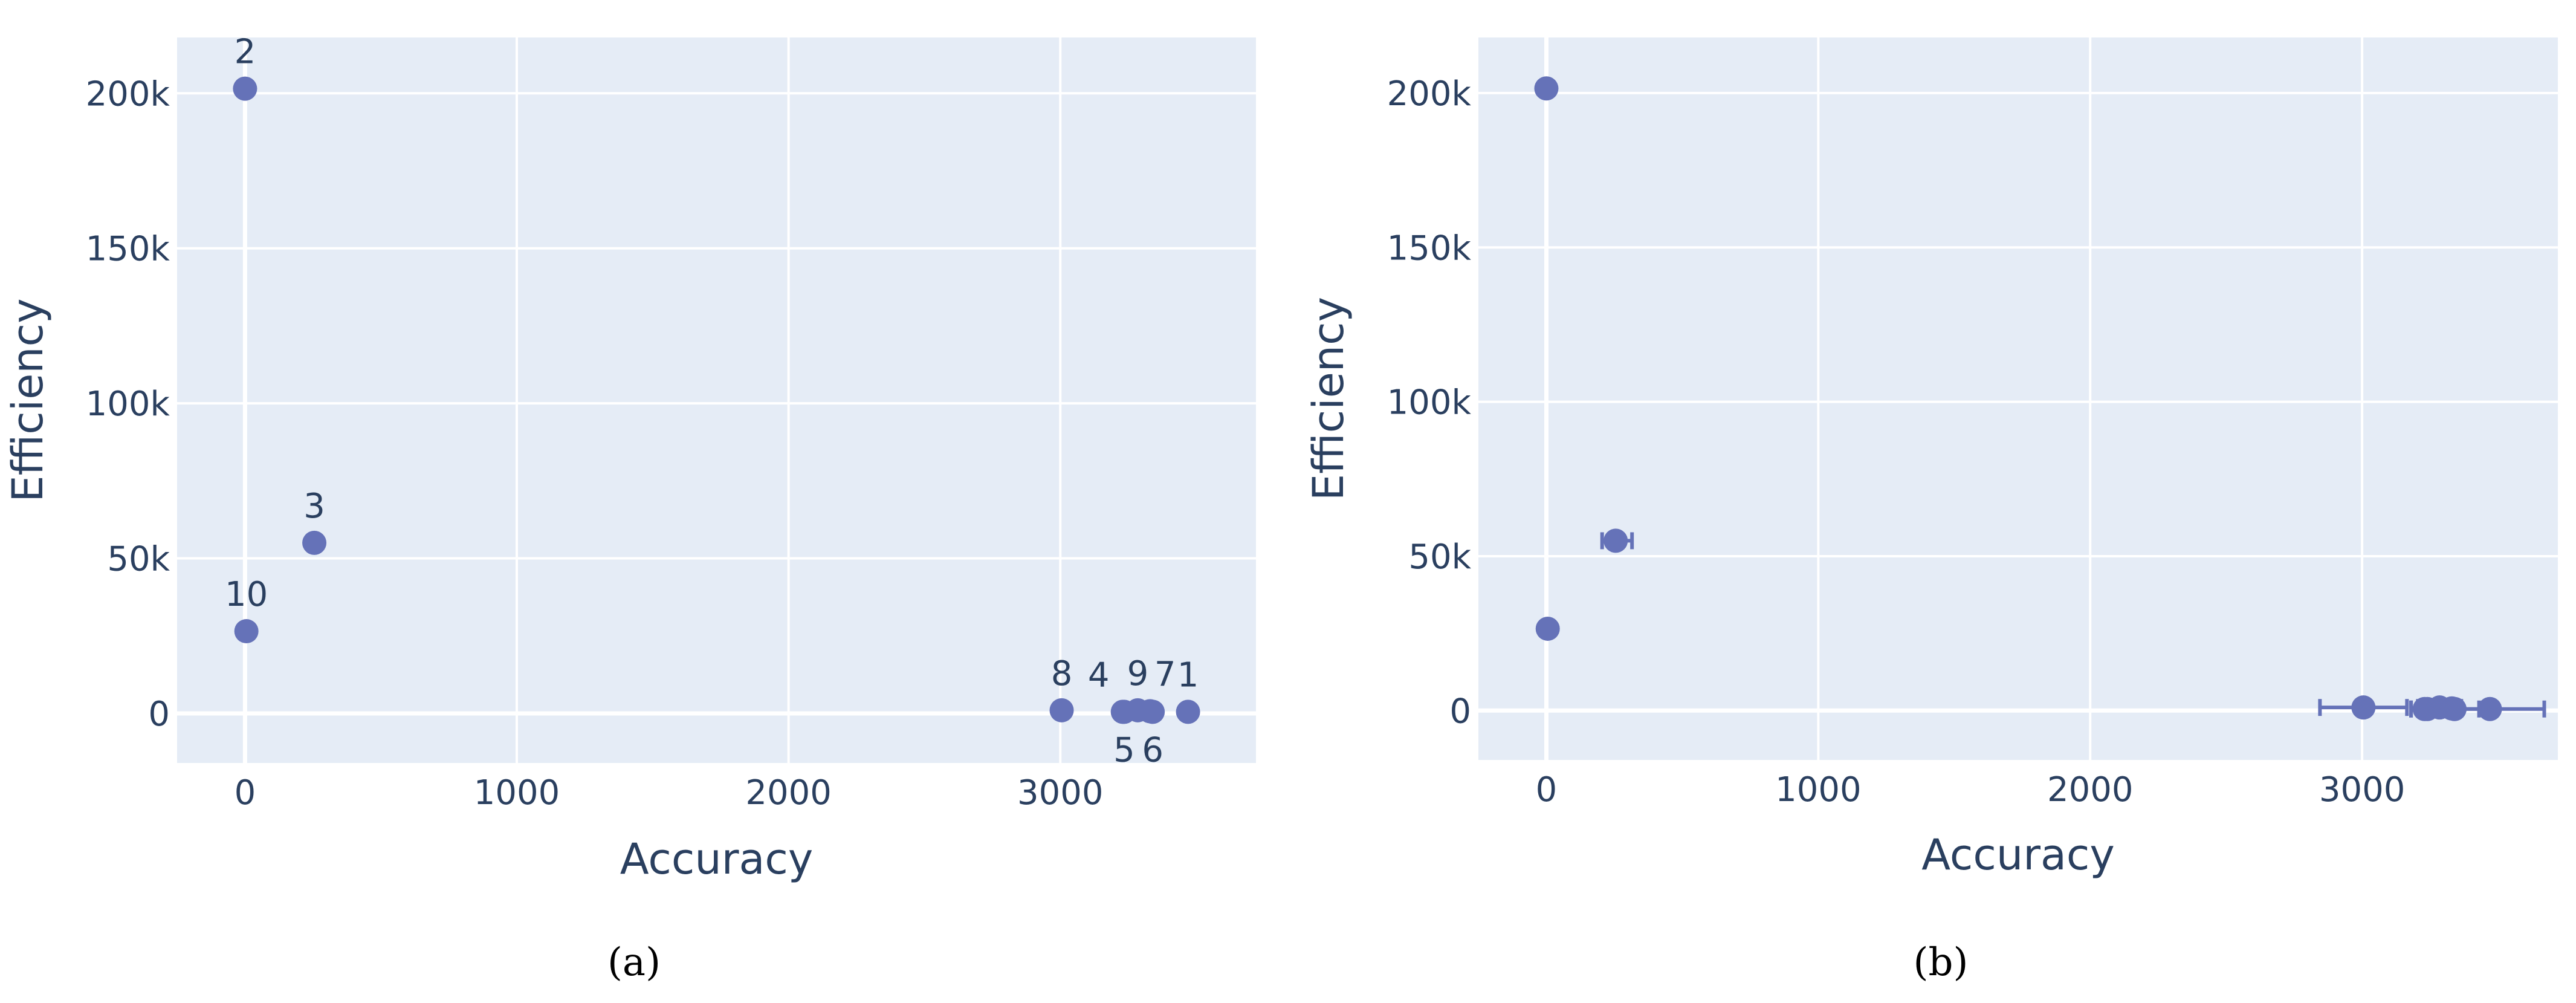 This screenshot has width=2576, height=1003. Describe the element at coordinates (314, 507) in the screenshot. I see `panel-a-point-label: 3` at that location.